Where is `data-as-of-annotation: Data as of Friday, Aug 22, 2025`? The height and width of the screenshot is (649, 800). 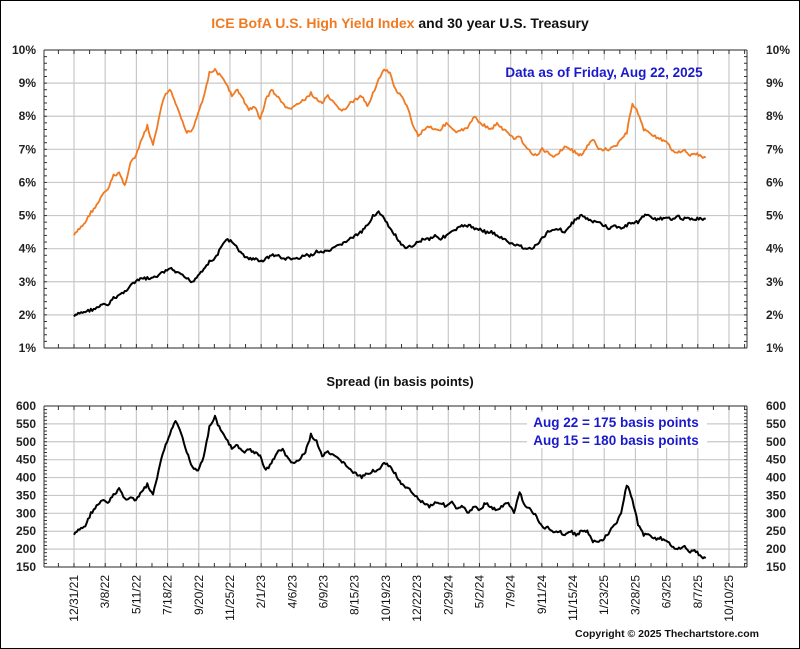 data-as-of-annotation: Data as of Friday, Aug 22, 2025 is located at coordinates (604, 72).